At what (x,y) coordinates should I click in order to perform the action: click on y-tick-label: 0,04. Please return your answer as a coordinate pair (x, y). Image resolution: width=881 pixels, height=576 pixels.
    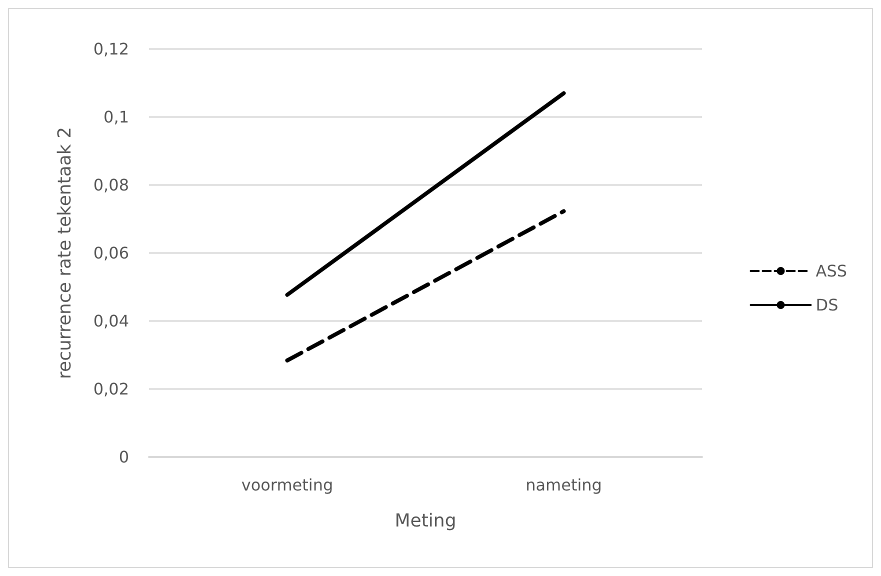
    Looking at the image, I should click on (111, 321).